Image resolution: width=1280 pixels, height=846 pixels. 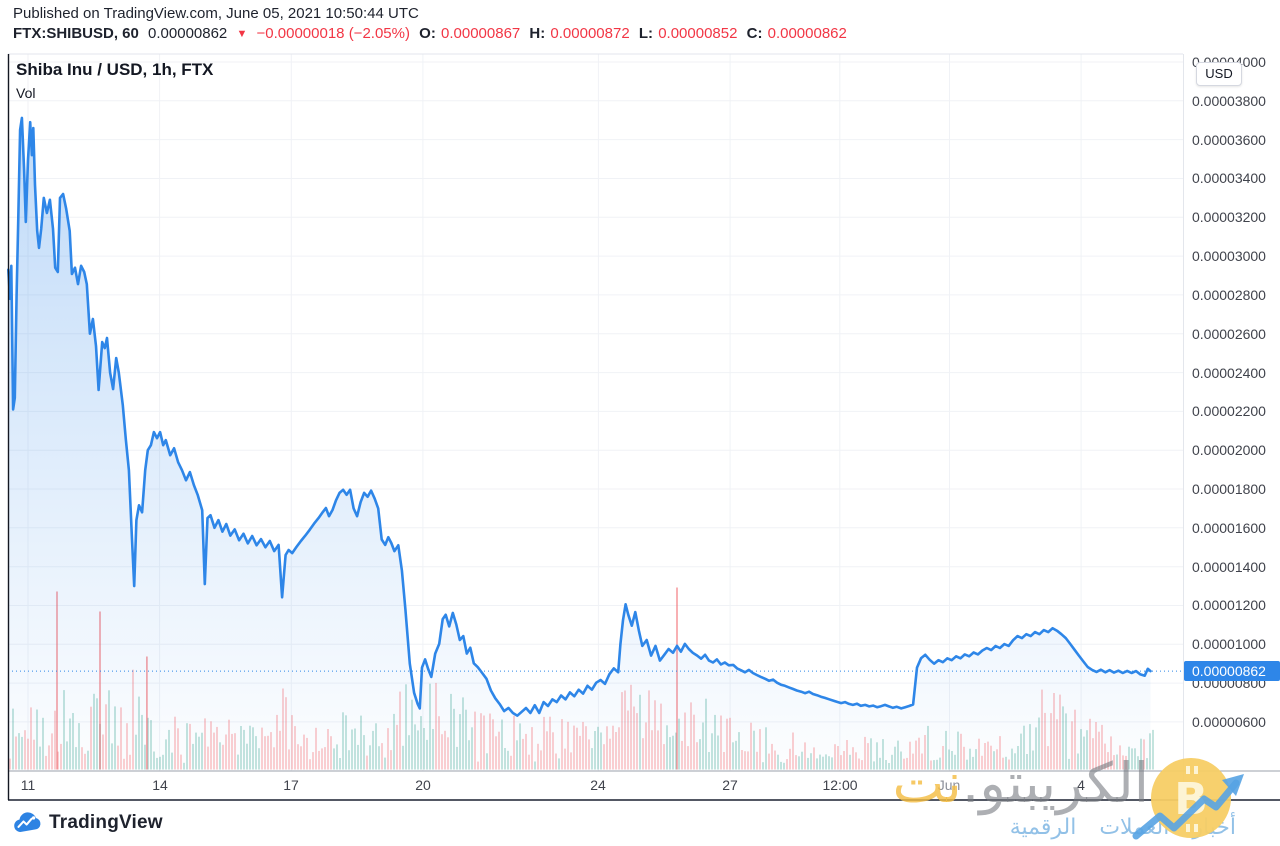 What do you see at coordinates (1229, 411) in the screenshot?
I see `price-tick-label: 0.00002200` at bounding box center [1229, 411].